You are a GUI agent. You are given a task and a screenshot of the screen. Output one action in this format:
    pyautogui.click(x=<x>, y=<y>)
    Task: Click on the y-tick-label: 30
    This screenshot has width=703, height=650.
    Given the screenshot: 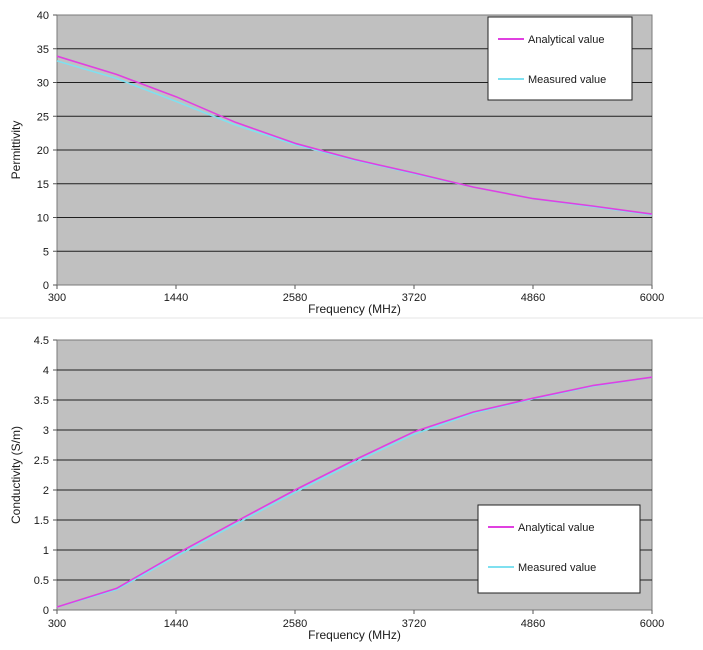 What is the action you would take?
    pyautogui.click(x=43, y=84)
    